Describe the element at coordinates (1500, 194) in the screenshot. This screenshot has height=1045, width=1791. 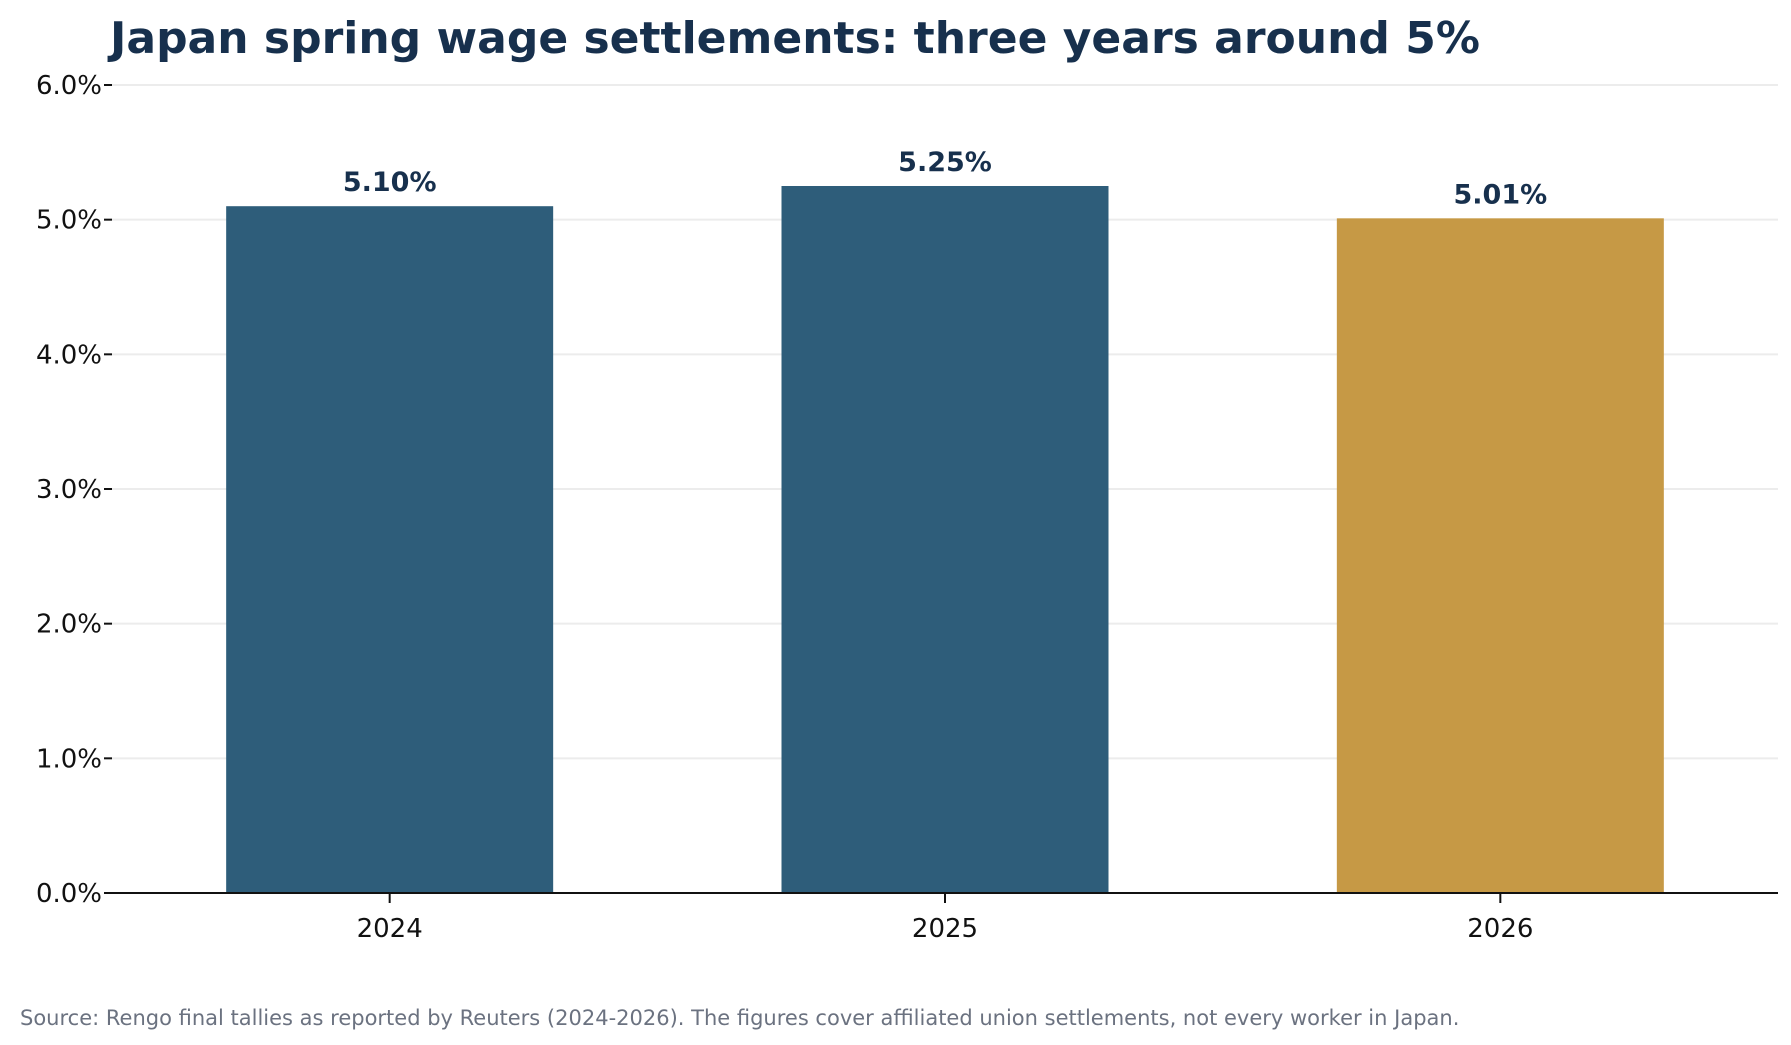
I see `data-label-2026: 5.01%` at that location.